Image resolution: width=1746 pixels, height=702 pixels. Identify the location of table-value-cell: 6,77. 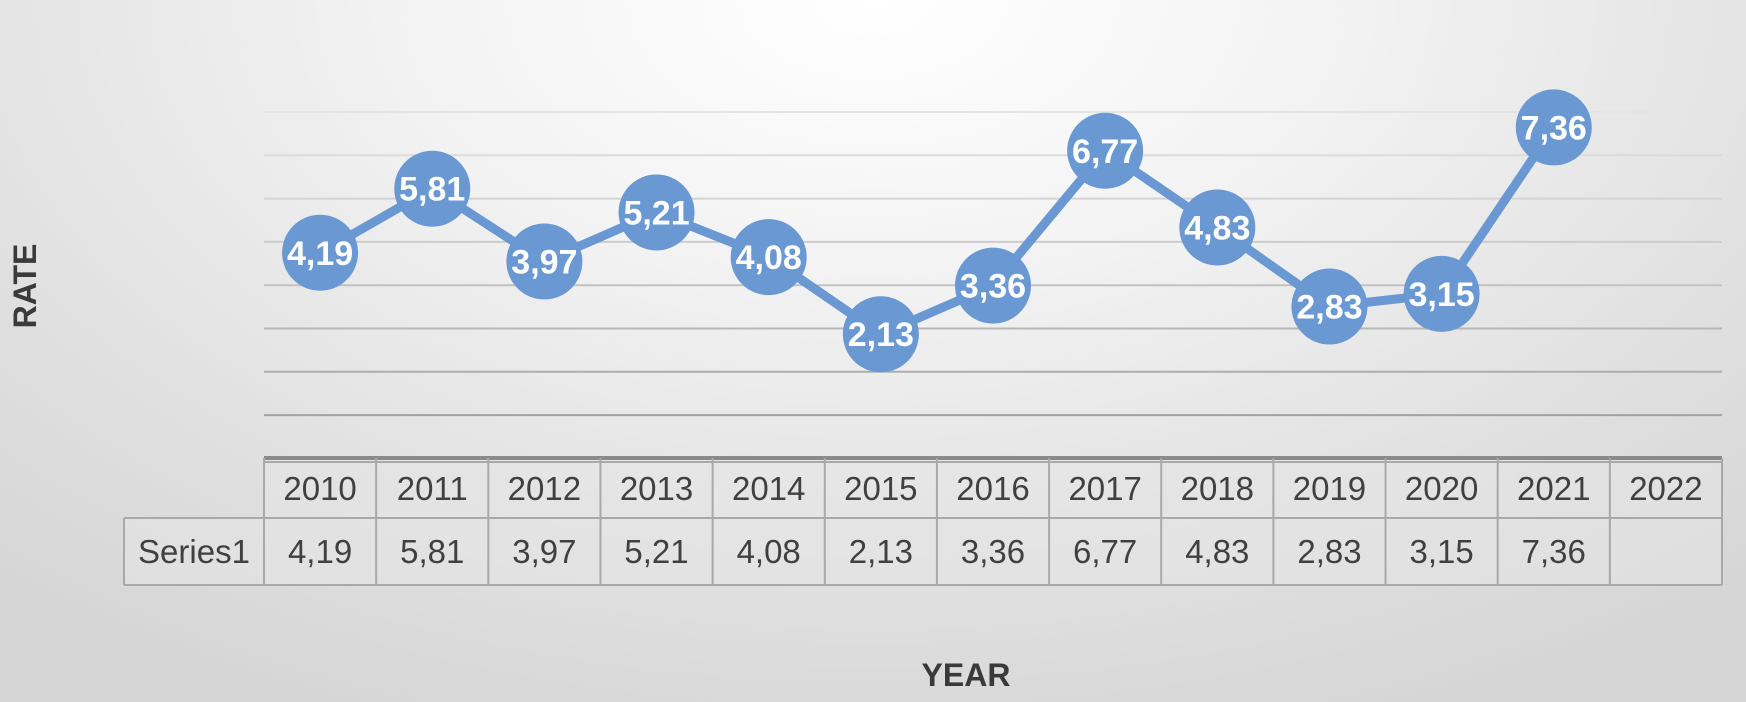
(1105, 551).